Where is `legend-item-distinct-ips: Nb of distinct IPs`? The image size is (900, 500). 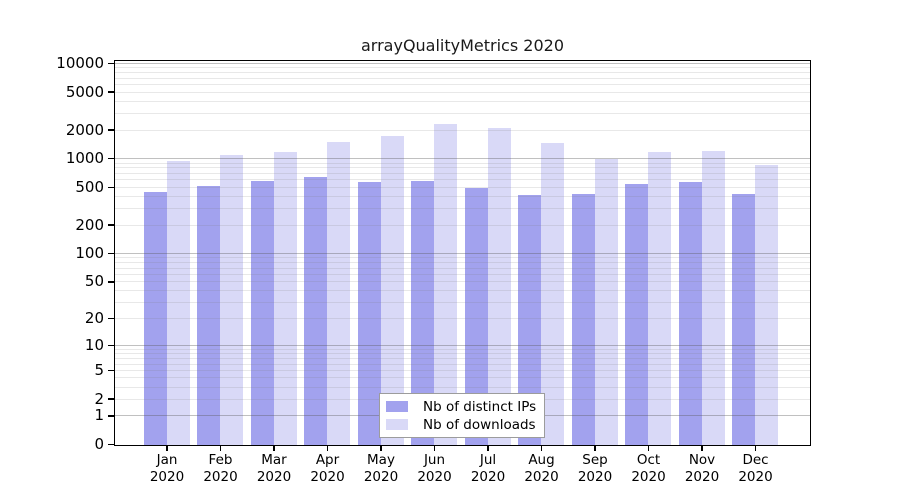
legend-item-distinct-ips: Nb of distinct IPs is located at coordinates (465, 407).